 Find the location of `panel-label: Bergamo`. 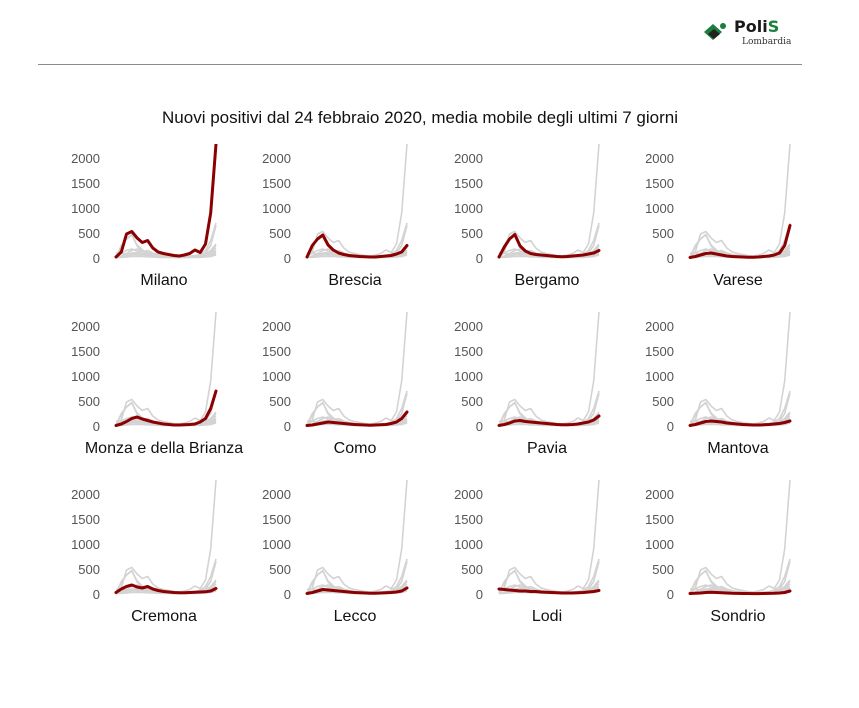

panel-label: Bergamo is located at coordinates (547, 280).